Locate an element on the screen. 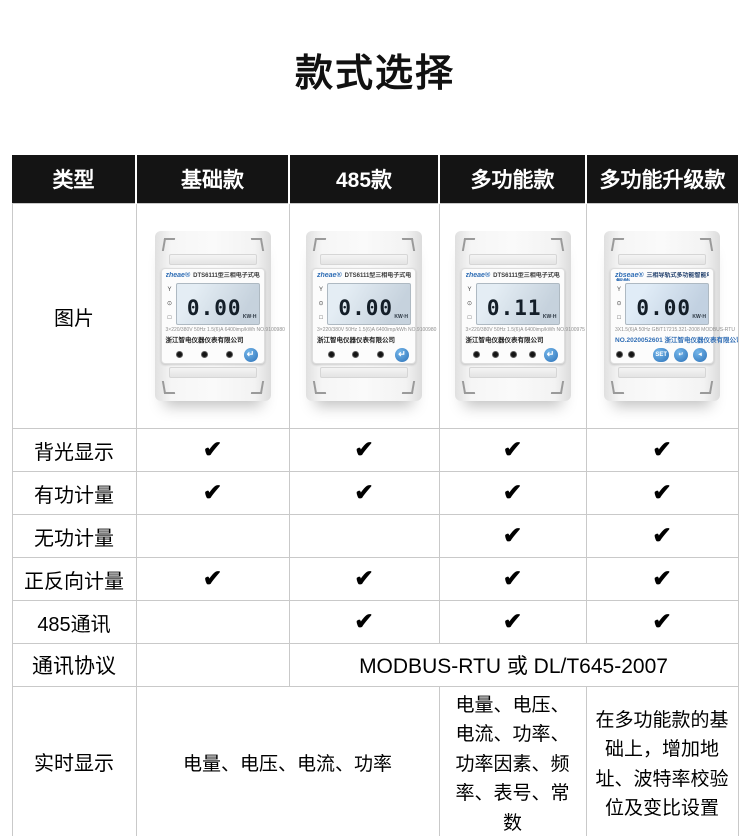 This screenshot has width=750, height=836. merged-text-cell-6-1: MODBUS-RTU 或 DL/T645-2007 is located at coordinates (513, 665).